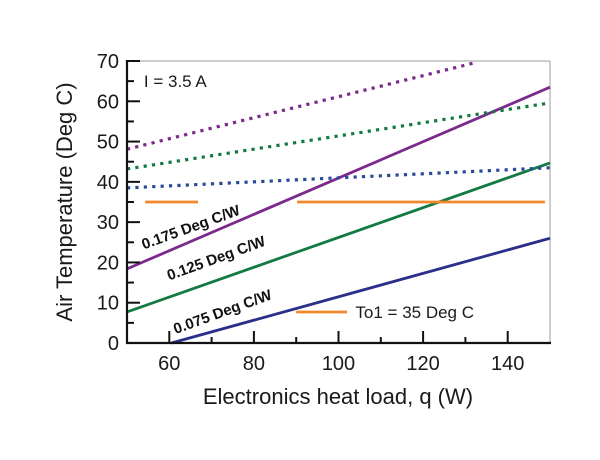 The image size is (600, 460). What do you see at coordinates (254, 364) in the screenshot?
I see `x-tick-label: 80` at bounding box center [254, 364].